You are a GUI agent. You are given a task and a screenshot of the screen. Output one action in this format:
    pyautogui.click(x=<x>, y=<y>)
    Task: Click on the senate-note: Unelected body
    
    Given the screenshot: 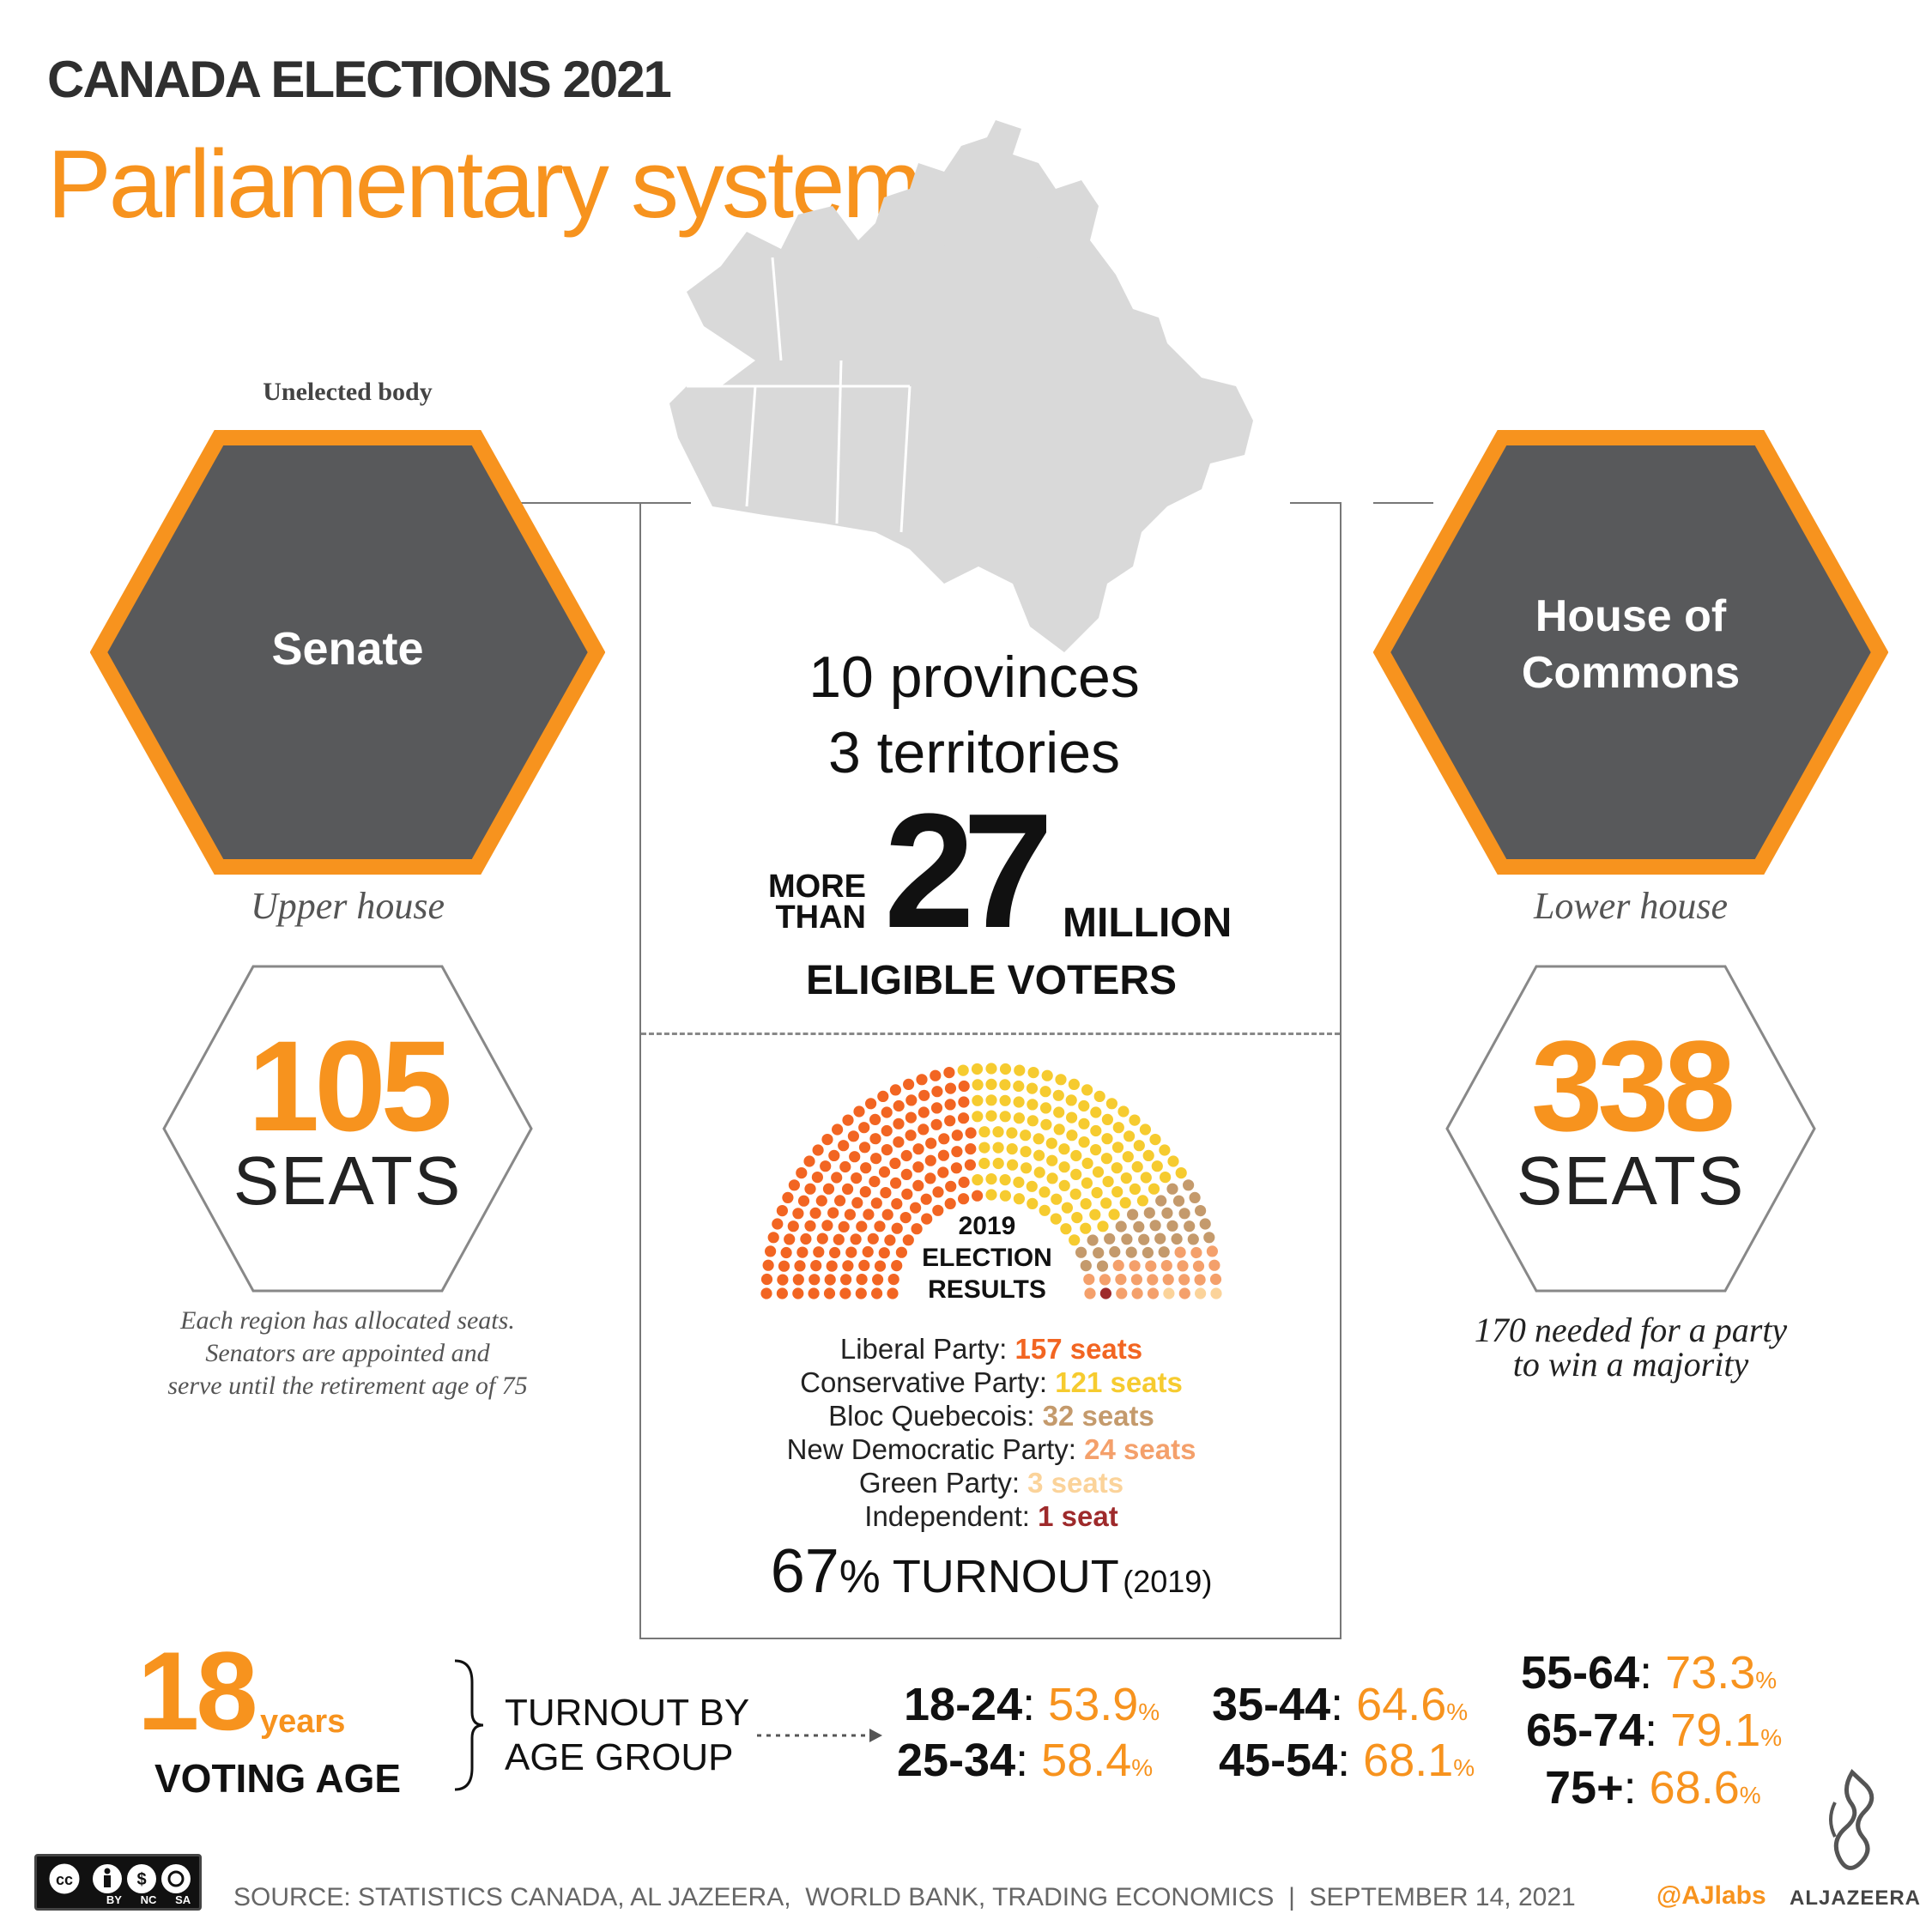 What is the action you would take?
    pyautogui.click(x=348, y=392)
    